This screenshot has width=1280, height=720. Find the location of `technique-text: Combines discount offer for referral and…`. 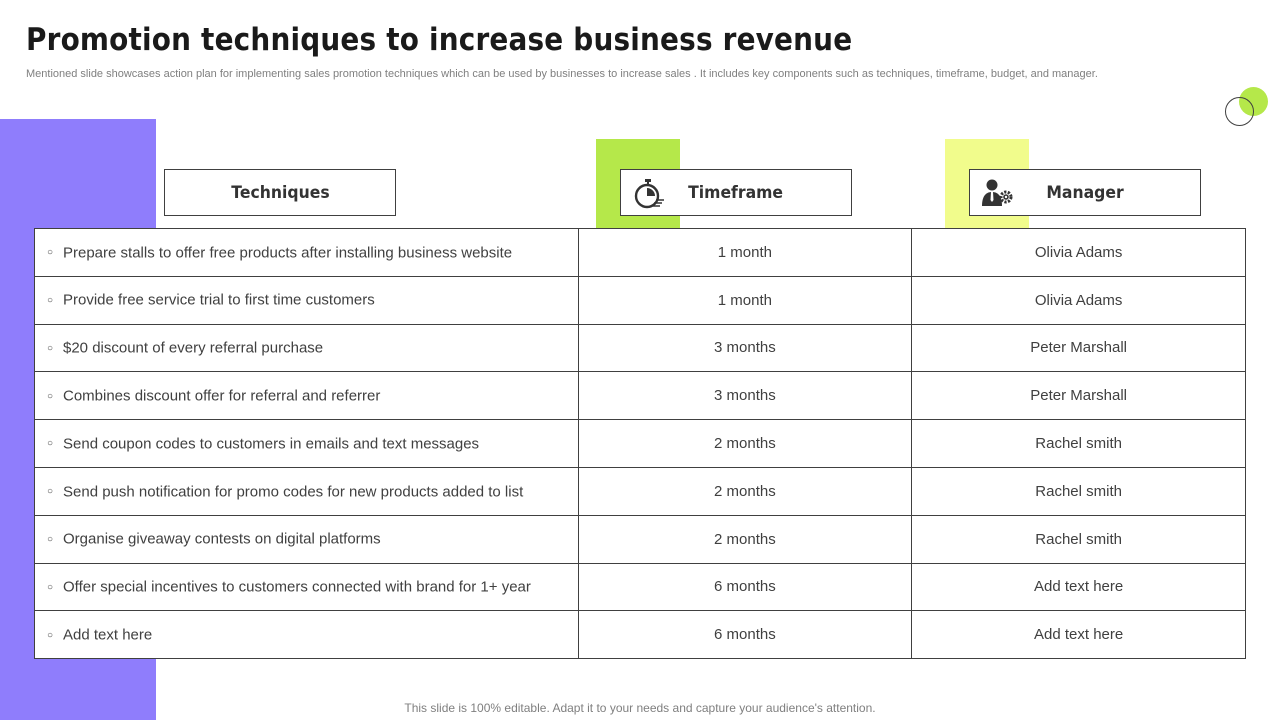

technique-text: Combines discount offer for referral and… is located at coordinates (222, 396).